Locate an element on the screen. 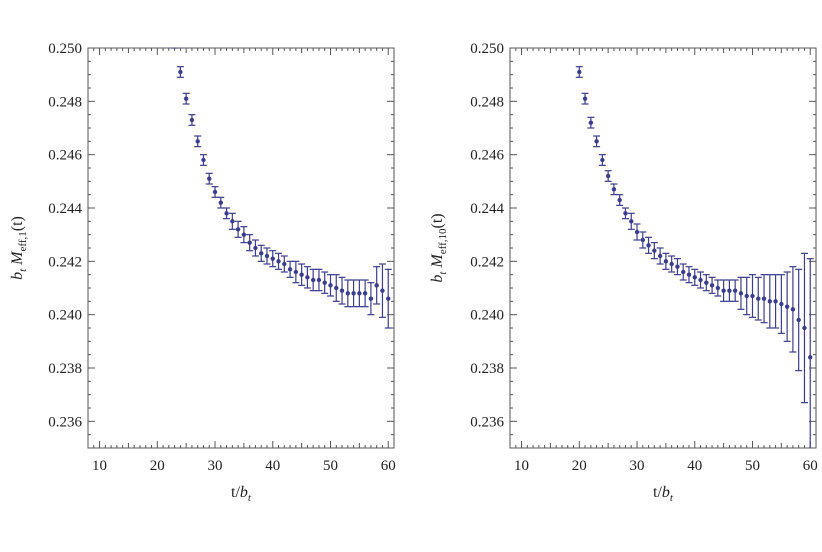 The image size is (822, 552). y-tick-label: 0.244 is located at coordinates (487, 209).